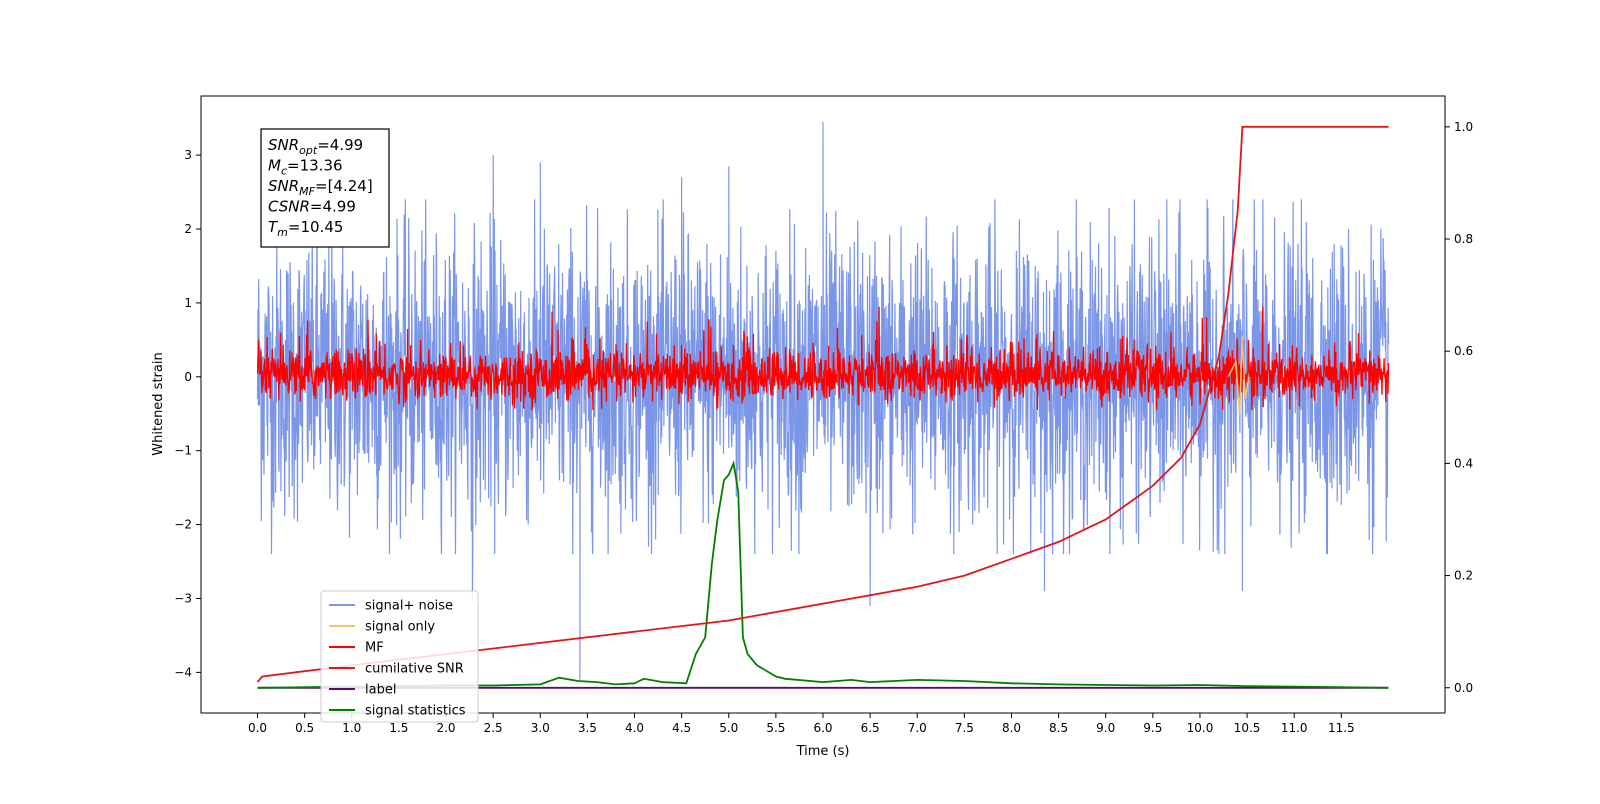 This screenshot has width=1600, height=804. What do you see at coordinates (158, 403) in the screenshot?
I see `y-axis-label: Whitened strain` at bounding box center [158, 403].